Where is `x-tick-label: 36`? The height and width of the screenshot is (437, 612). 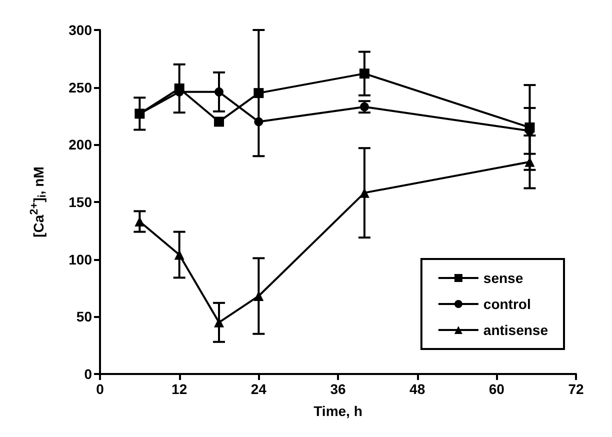
x-tick-label: 36 is located at coordinates (338, 389).